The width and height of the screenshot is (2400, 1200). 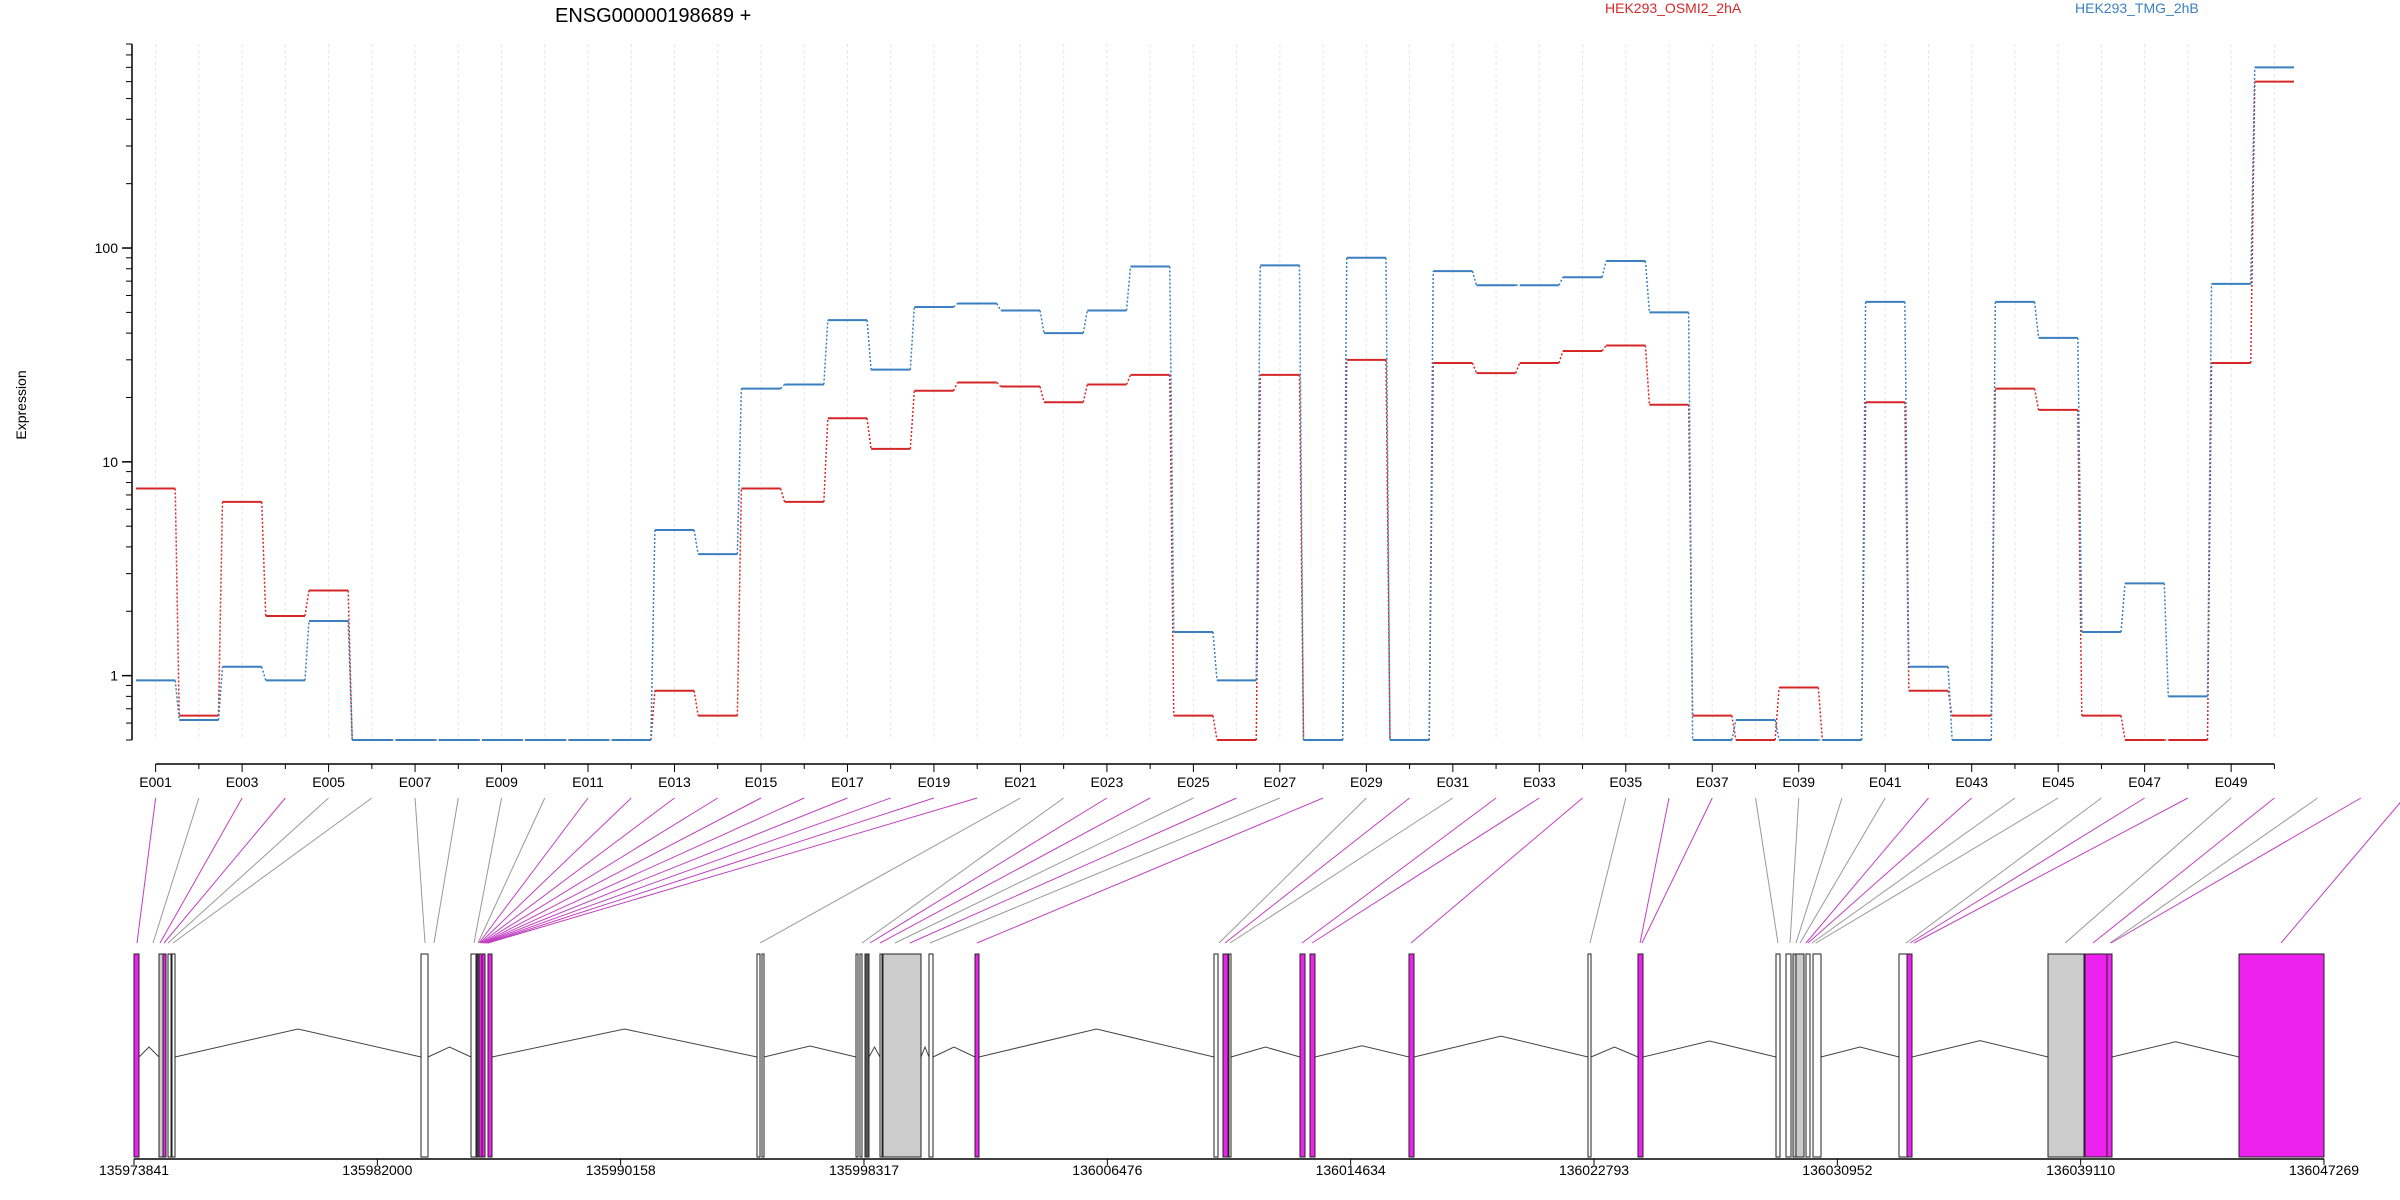 What do you see at coordinates (2080, 1170) in the screenshot?
I see `genomic-tick-label: 136039110` at bounding box center [2080, 1170].